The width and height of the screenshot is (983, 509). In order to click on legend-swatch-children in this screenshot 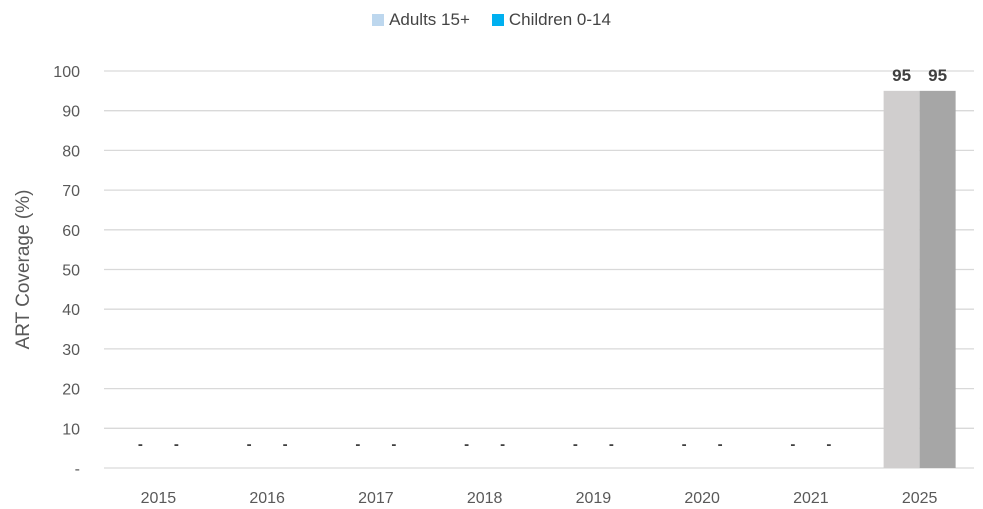, I will do `click(497, 20)`.